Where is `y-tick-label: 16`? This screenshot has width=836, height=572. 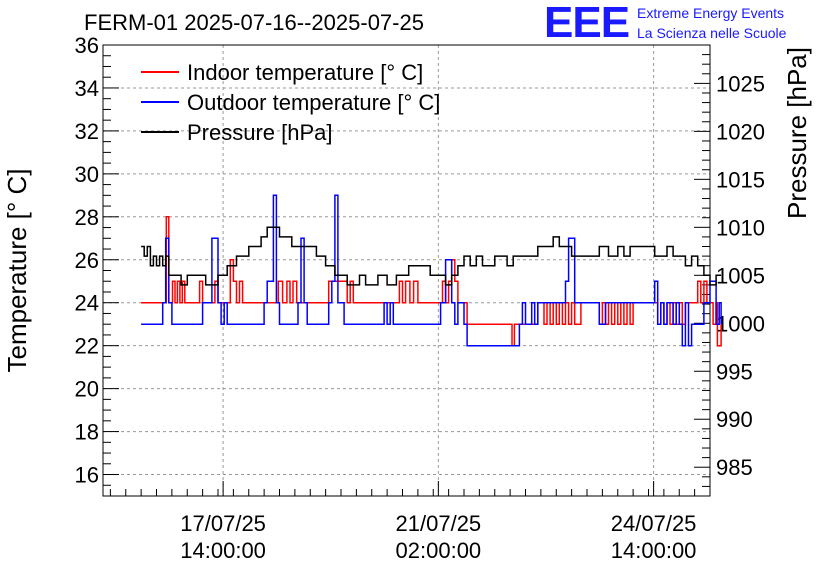 y-tick-label: 16 is located at coordinates (87, 475).